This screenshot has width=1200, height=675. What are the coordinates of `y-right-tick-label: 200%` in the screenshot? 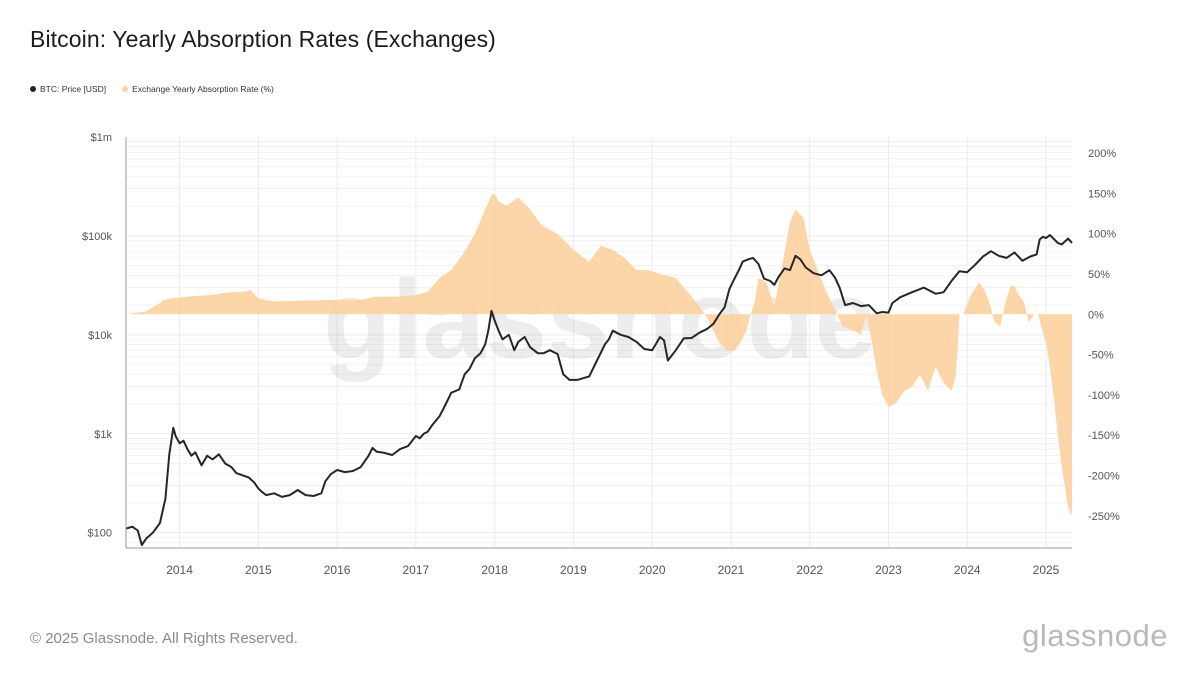 It's located at (1102, 154).